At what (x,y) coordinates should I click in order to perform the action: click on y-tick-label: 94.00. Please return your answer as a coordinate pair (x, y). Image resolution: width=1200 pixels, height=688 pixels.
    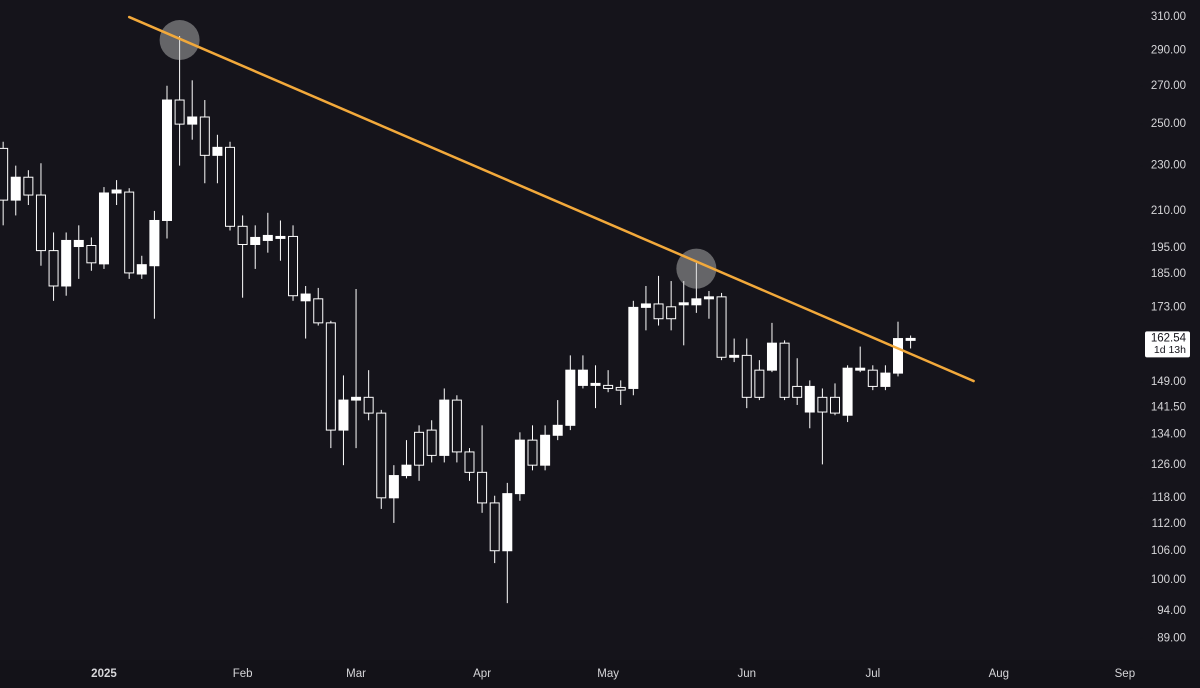
    Looking at the image, I should click on (1171, 611).